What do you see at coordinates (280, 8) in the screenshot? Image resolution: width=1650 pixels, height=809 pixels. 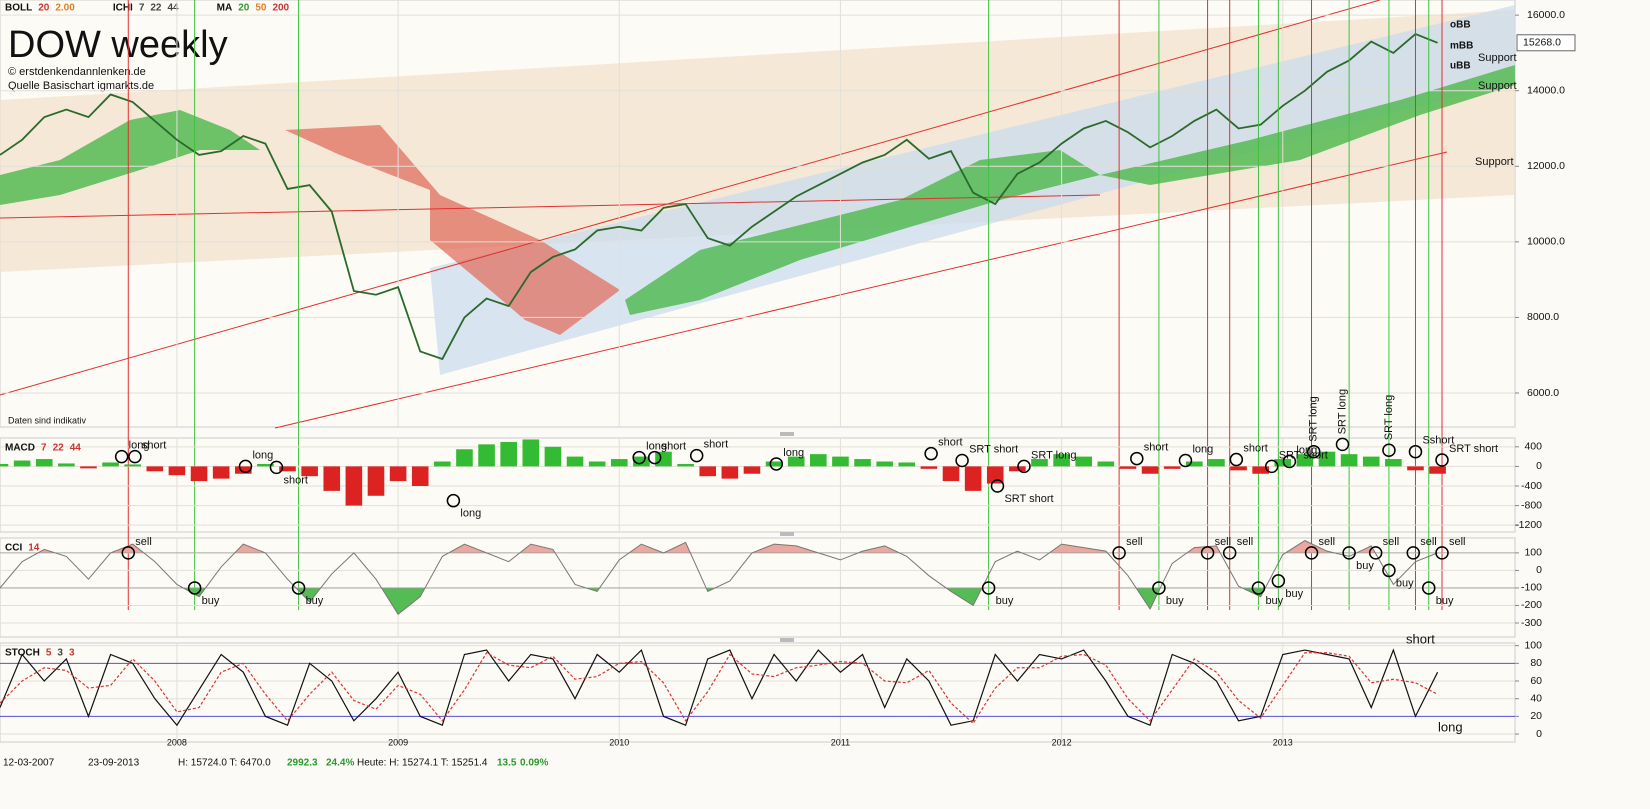 I see `indicator-param: 200` at bounding box center [280, 8].